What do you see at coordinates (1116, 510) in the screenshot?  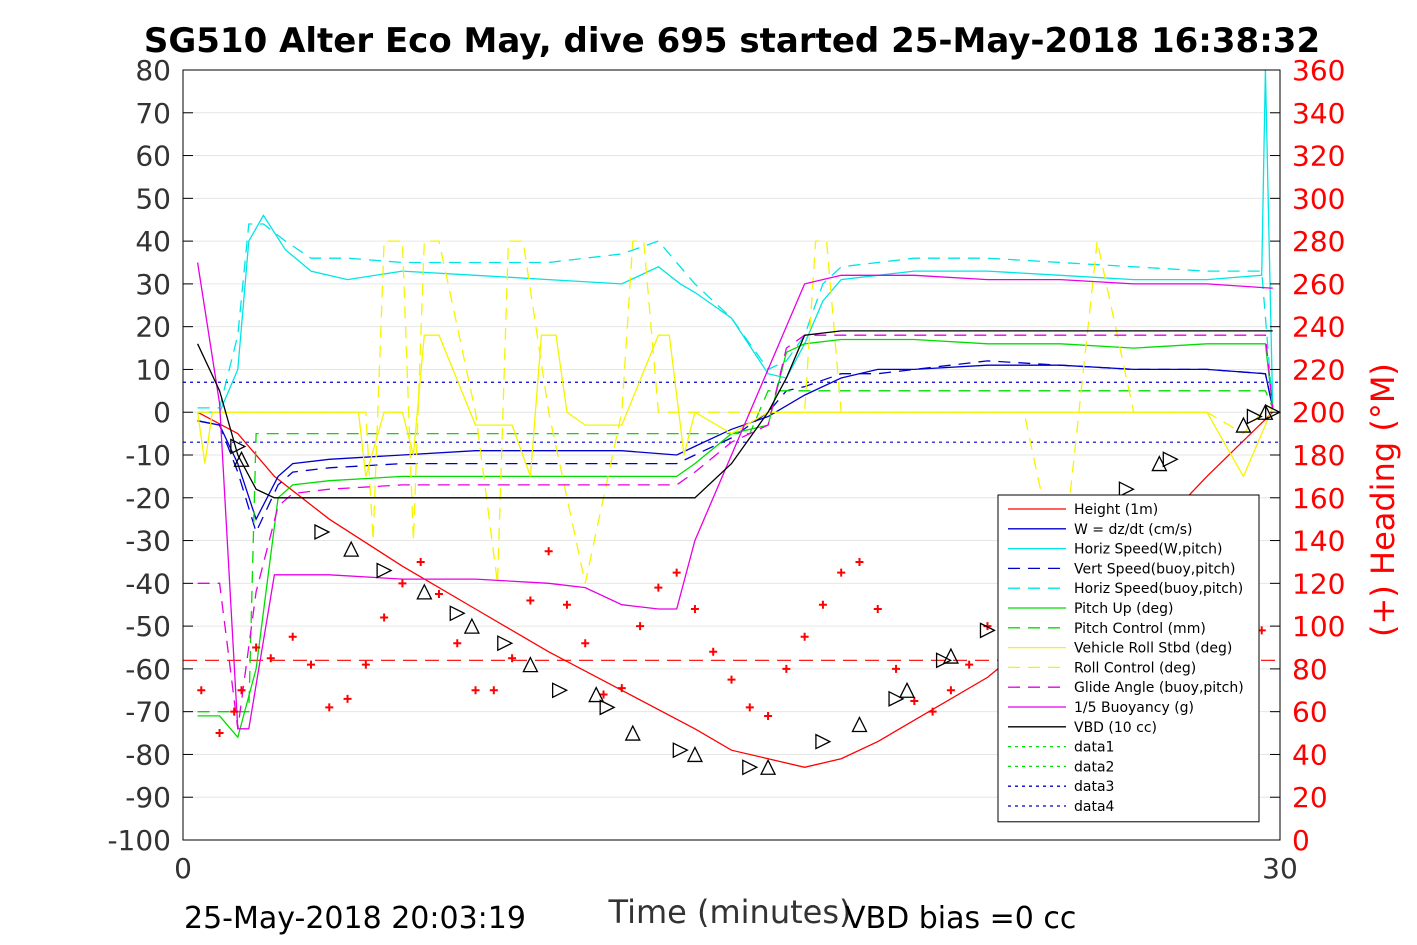 I see `legend-label: Height (1m)` at bounding box center [1116, 510].